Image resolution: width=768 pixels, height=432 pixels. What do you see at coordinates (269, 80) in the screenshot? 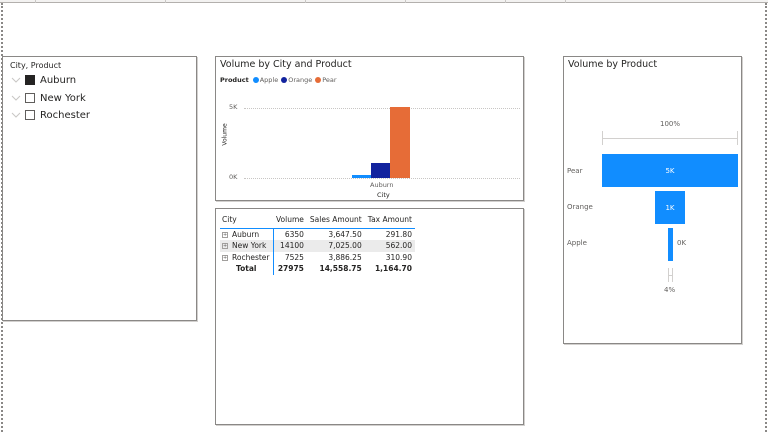
I see `legend-label: Apple` at bounding box center [269, 80].